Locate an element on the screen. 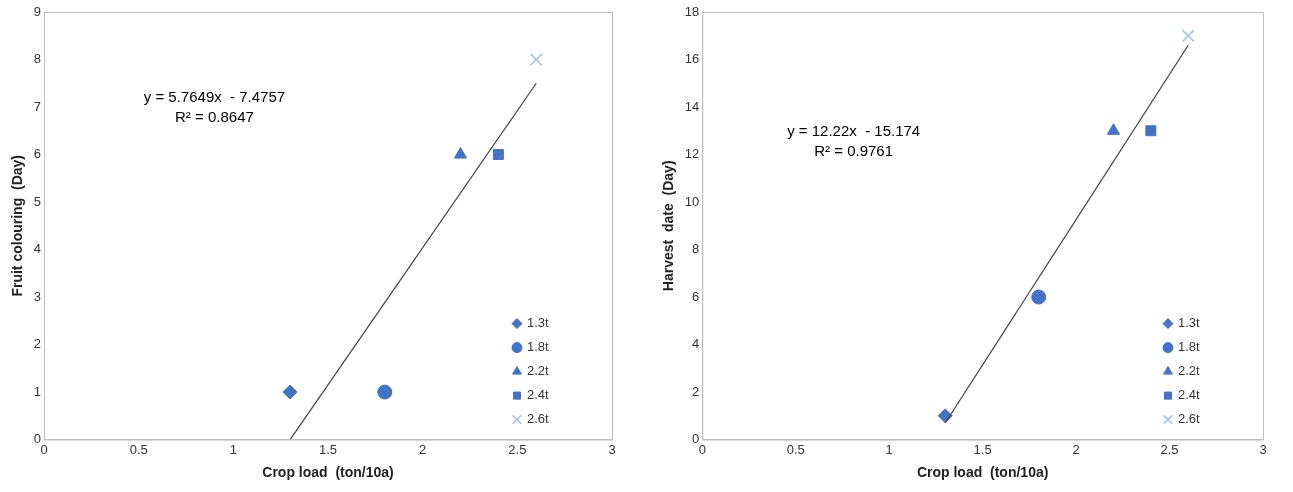  annotation: R² = 0.9761 is located at coordinates (854, 150).